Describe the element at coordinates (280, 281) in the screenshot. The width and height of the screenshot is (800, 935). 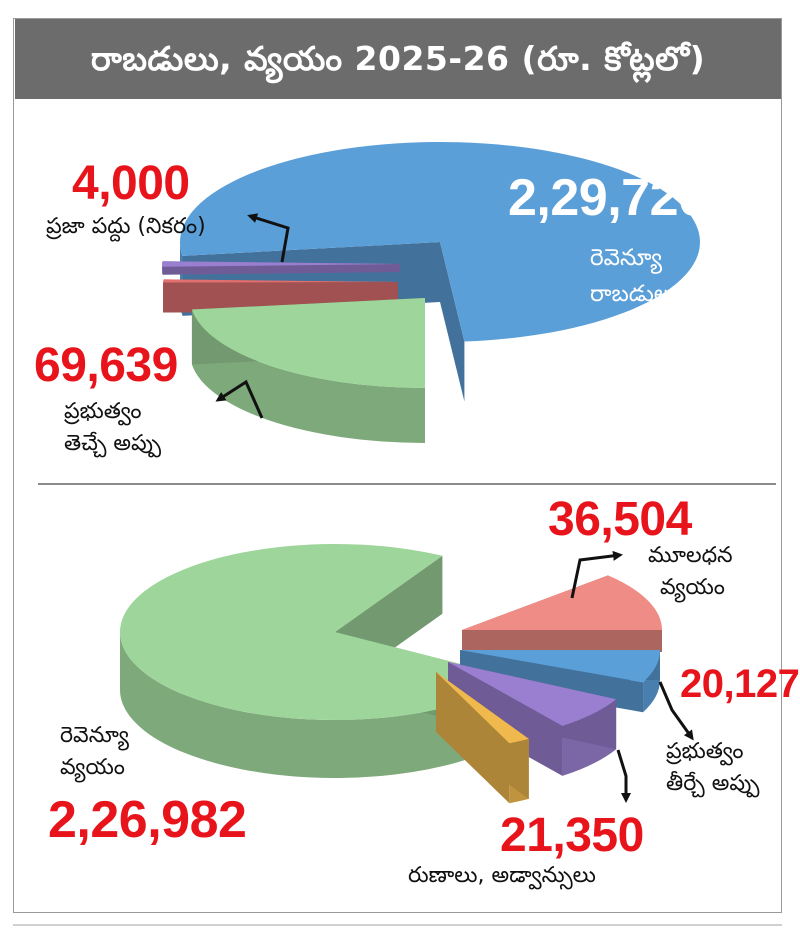
I see `slice-public-account-top` at that location.